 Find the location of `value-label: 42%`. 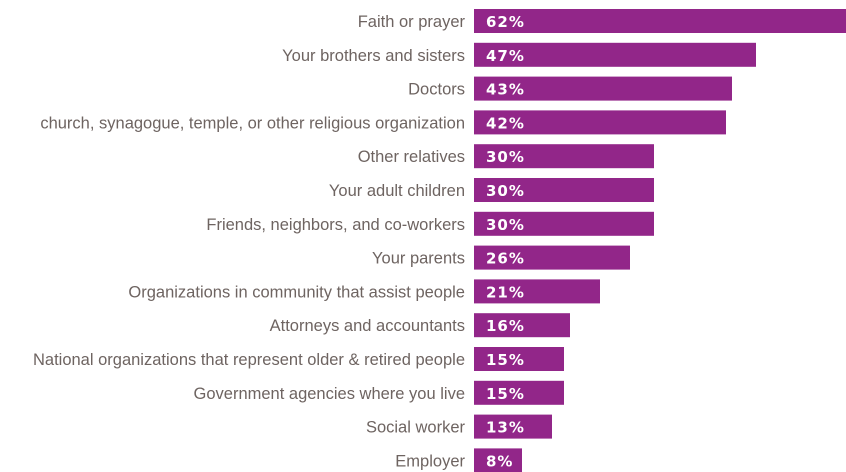

value-label: 42% is located at coordinates (505, 123).